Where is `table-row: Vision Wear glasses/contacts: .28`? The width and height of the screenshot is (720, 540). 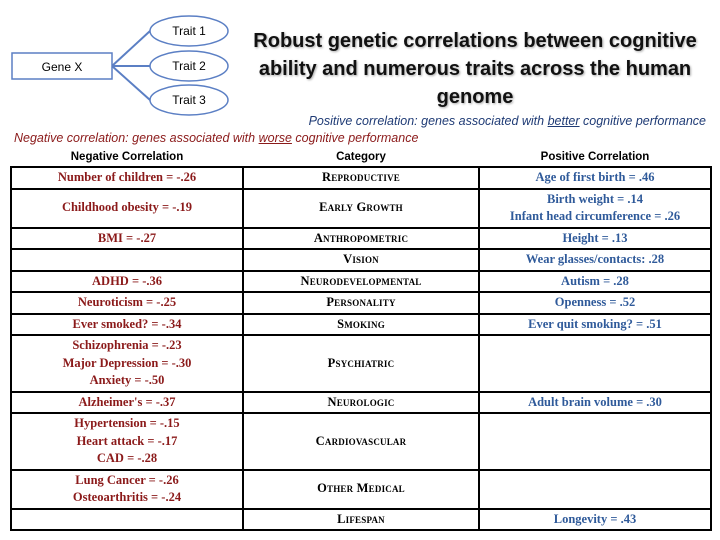
table-row: Vision Wear glasses/contacts: .28 is located at coordinates (361, 260).